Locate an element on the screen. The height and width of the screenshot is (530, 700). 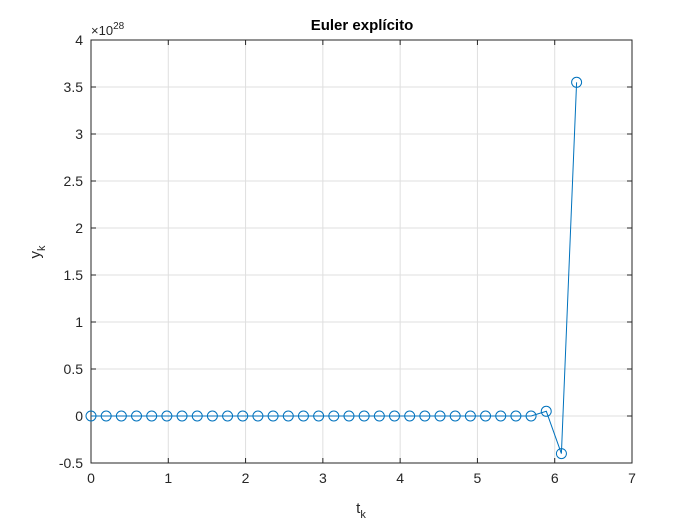
x-tick-label: 3 is located at coordinates (323, 478).